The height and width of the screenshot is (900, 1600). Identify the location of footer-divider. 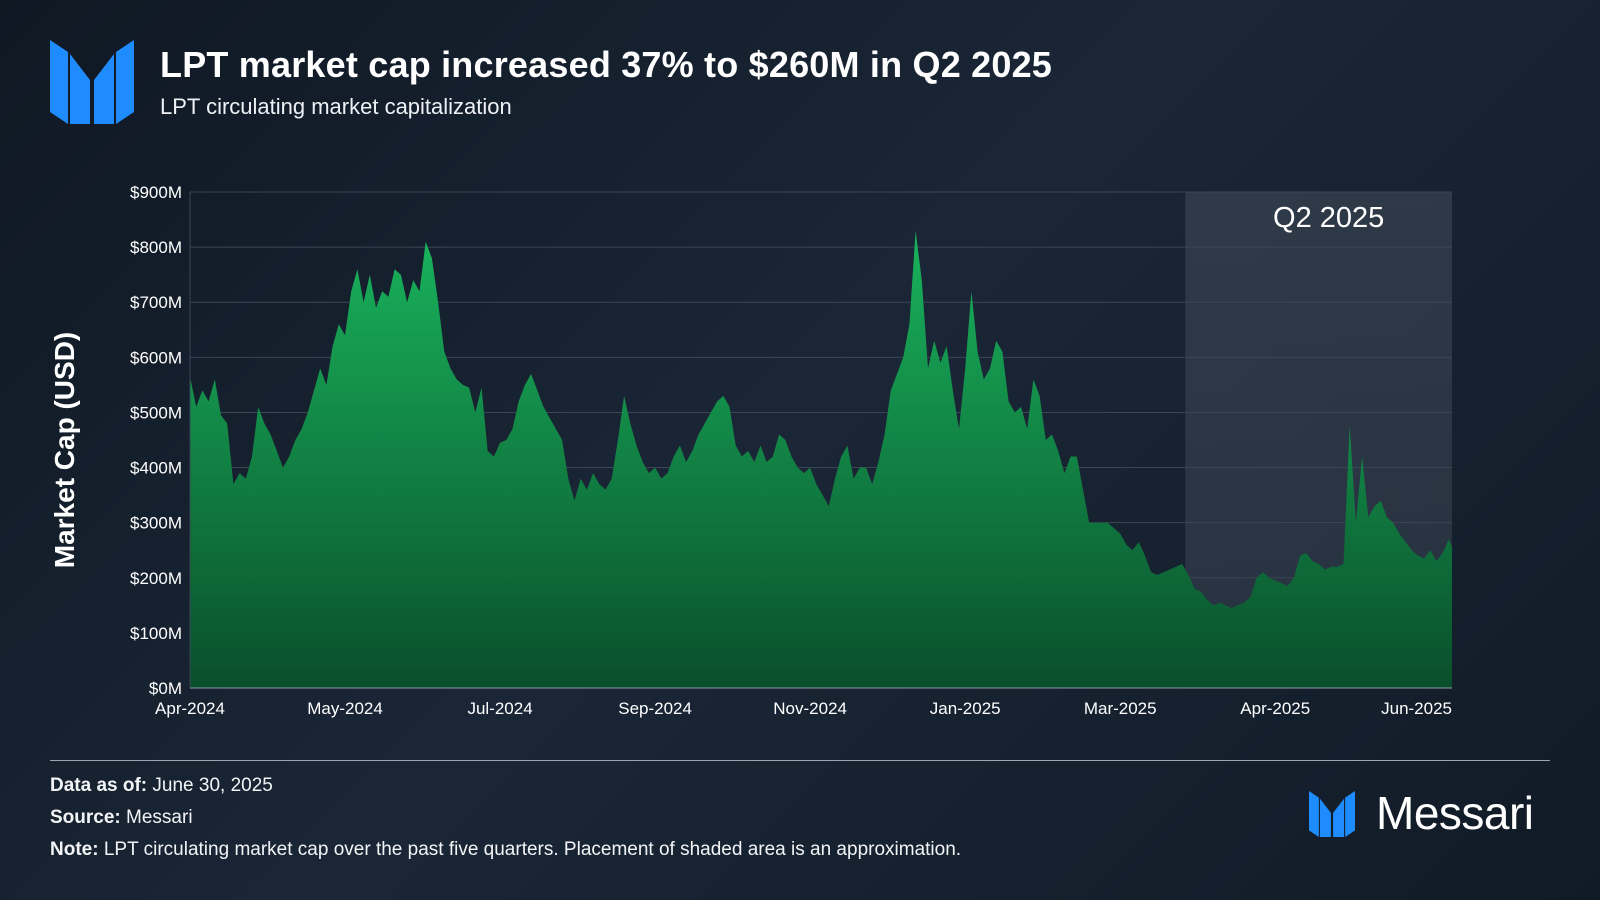
(800, 760).